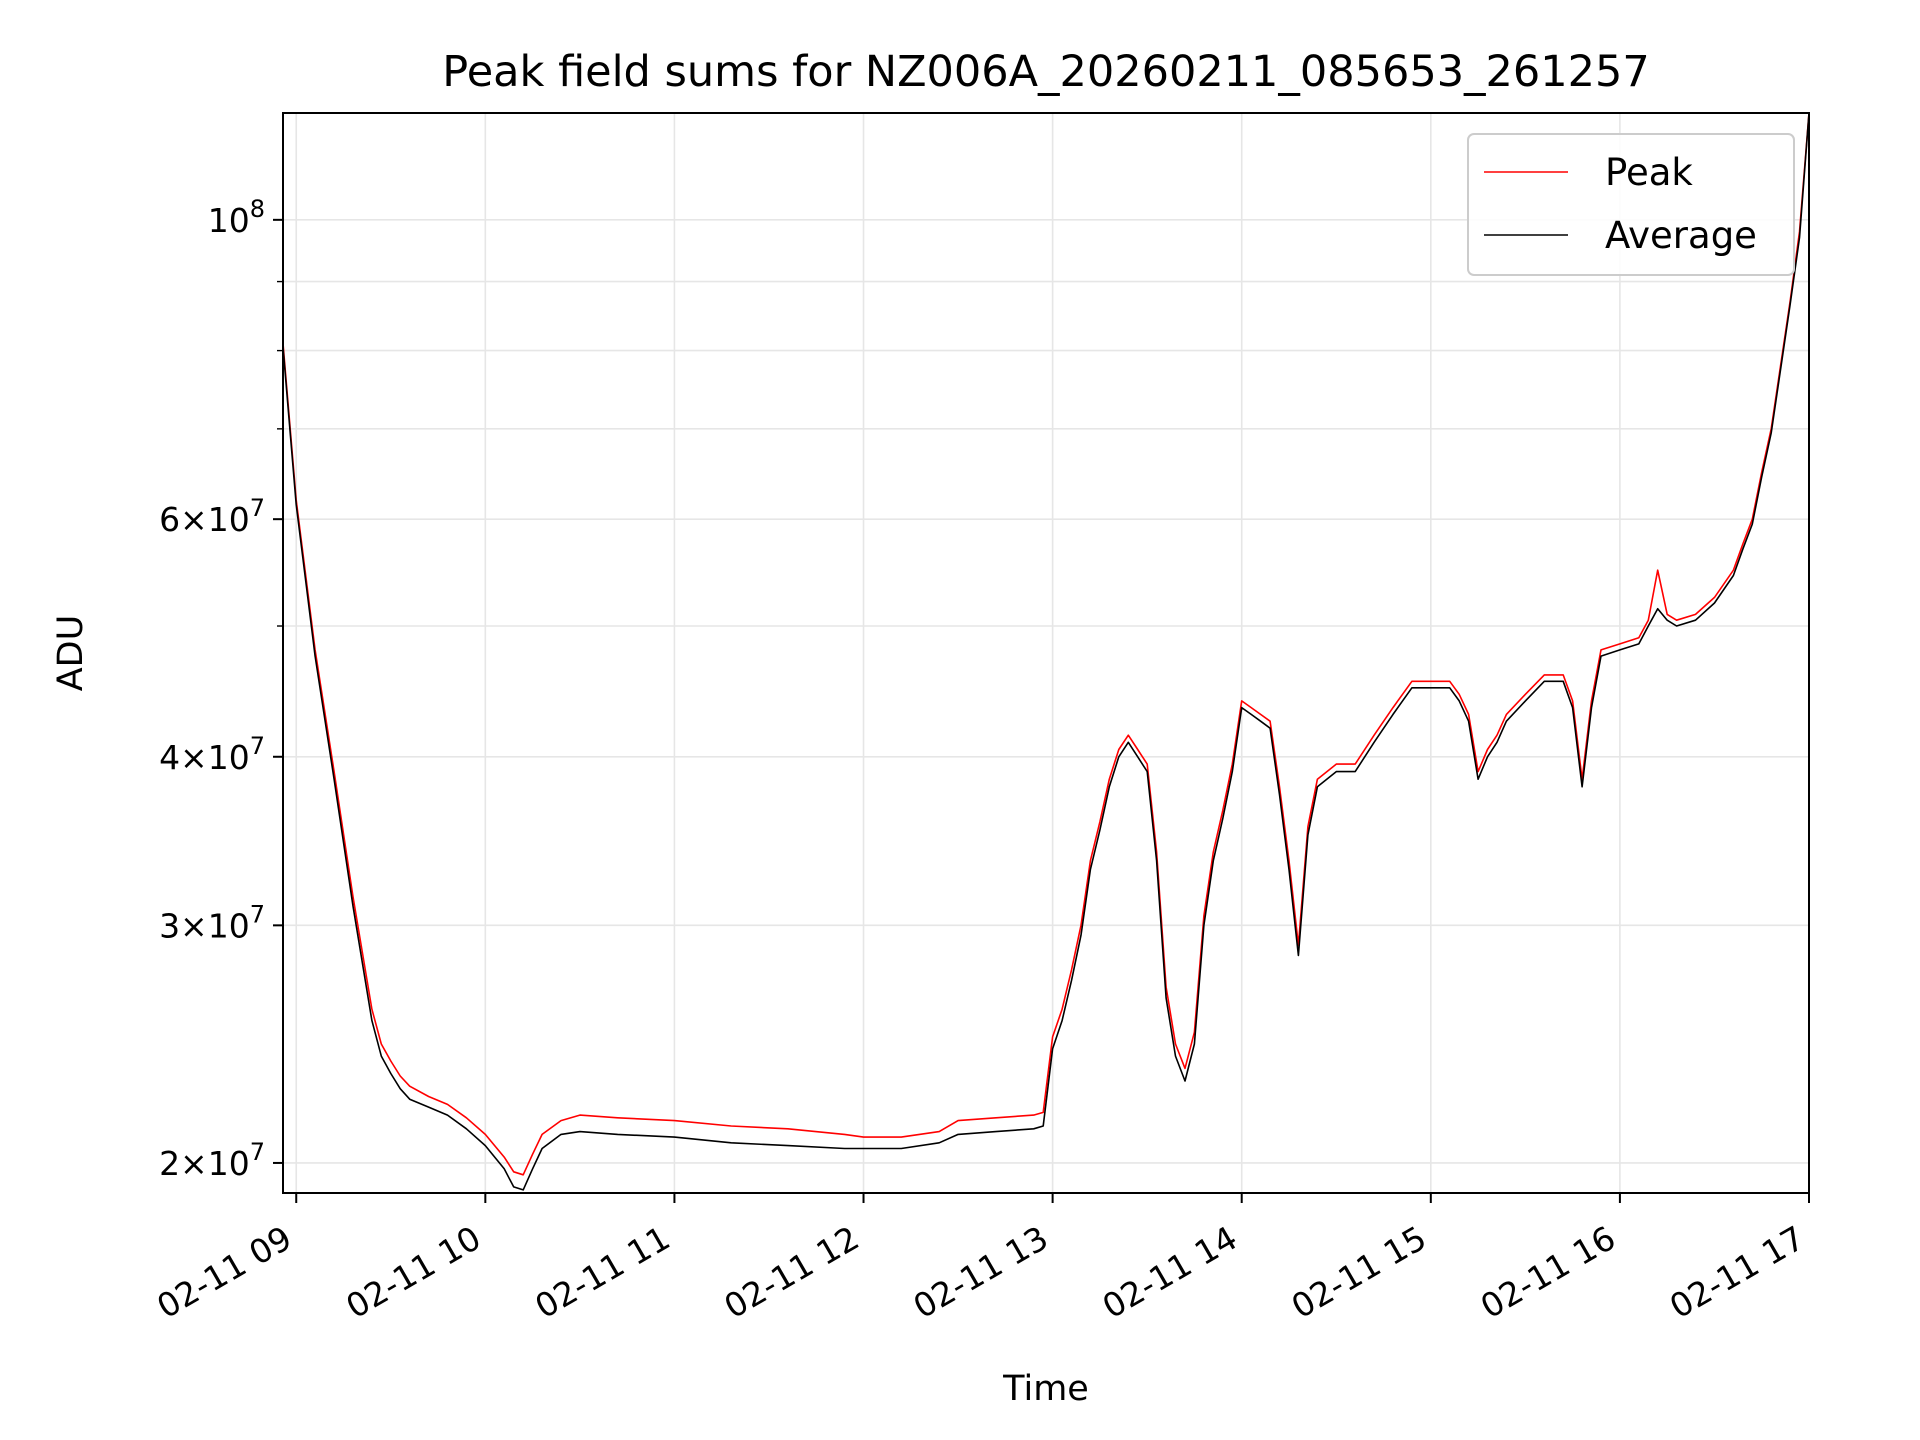 This screenshot has width=1920, height=1440. What do you see at coordinates (212, 922) in the screenshot?
I see `y-tick-label: 3×107` at bounding box center [212, 922].